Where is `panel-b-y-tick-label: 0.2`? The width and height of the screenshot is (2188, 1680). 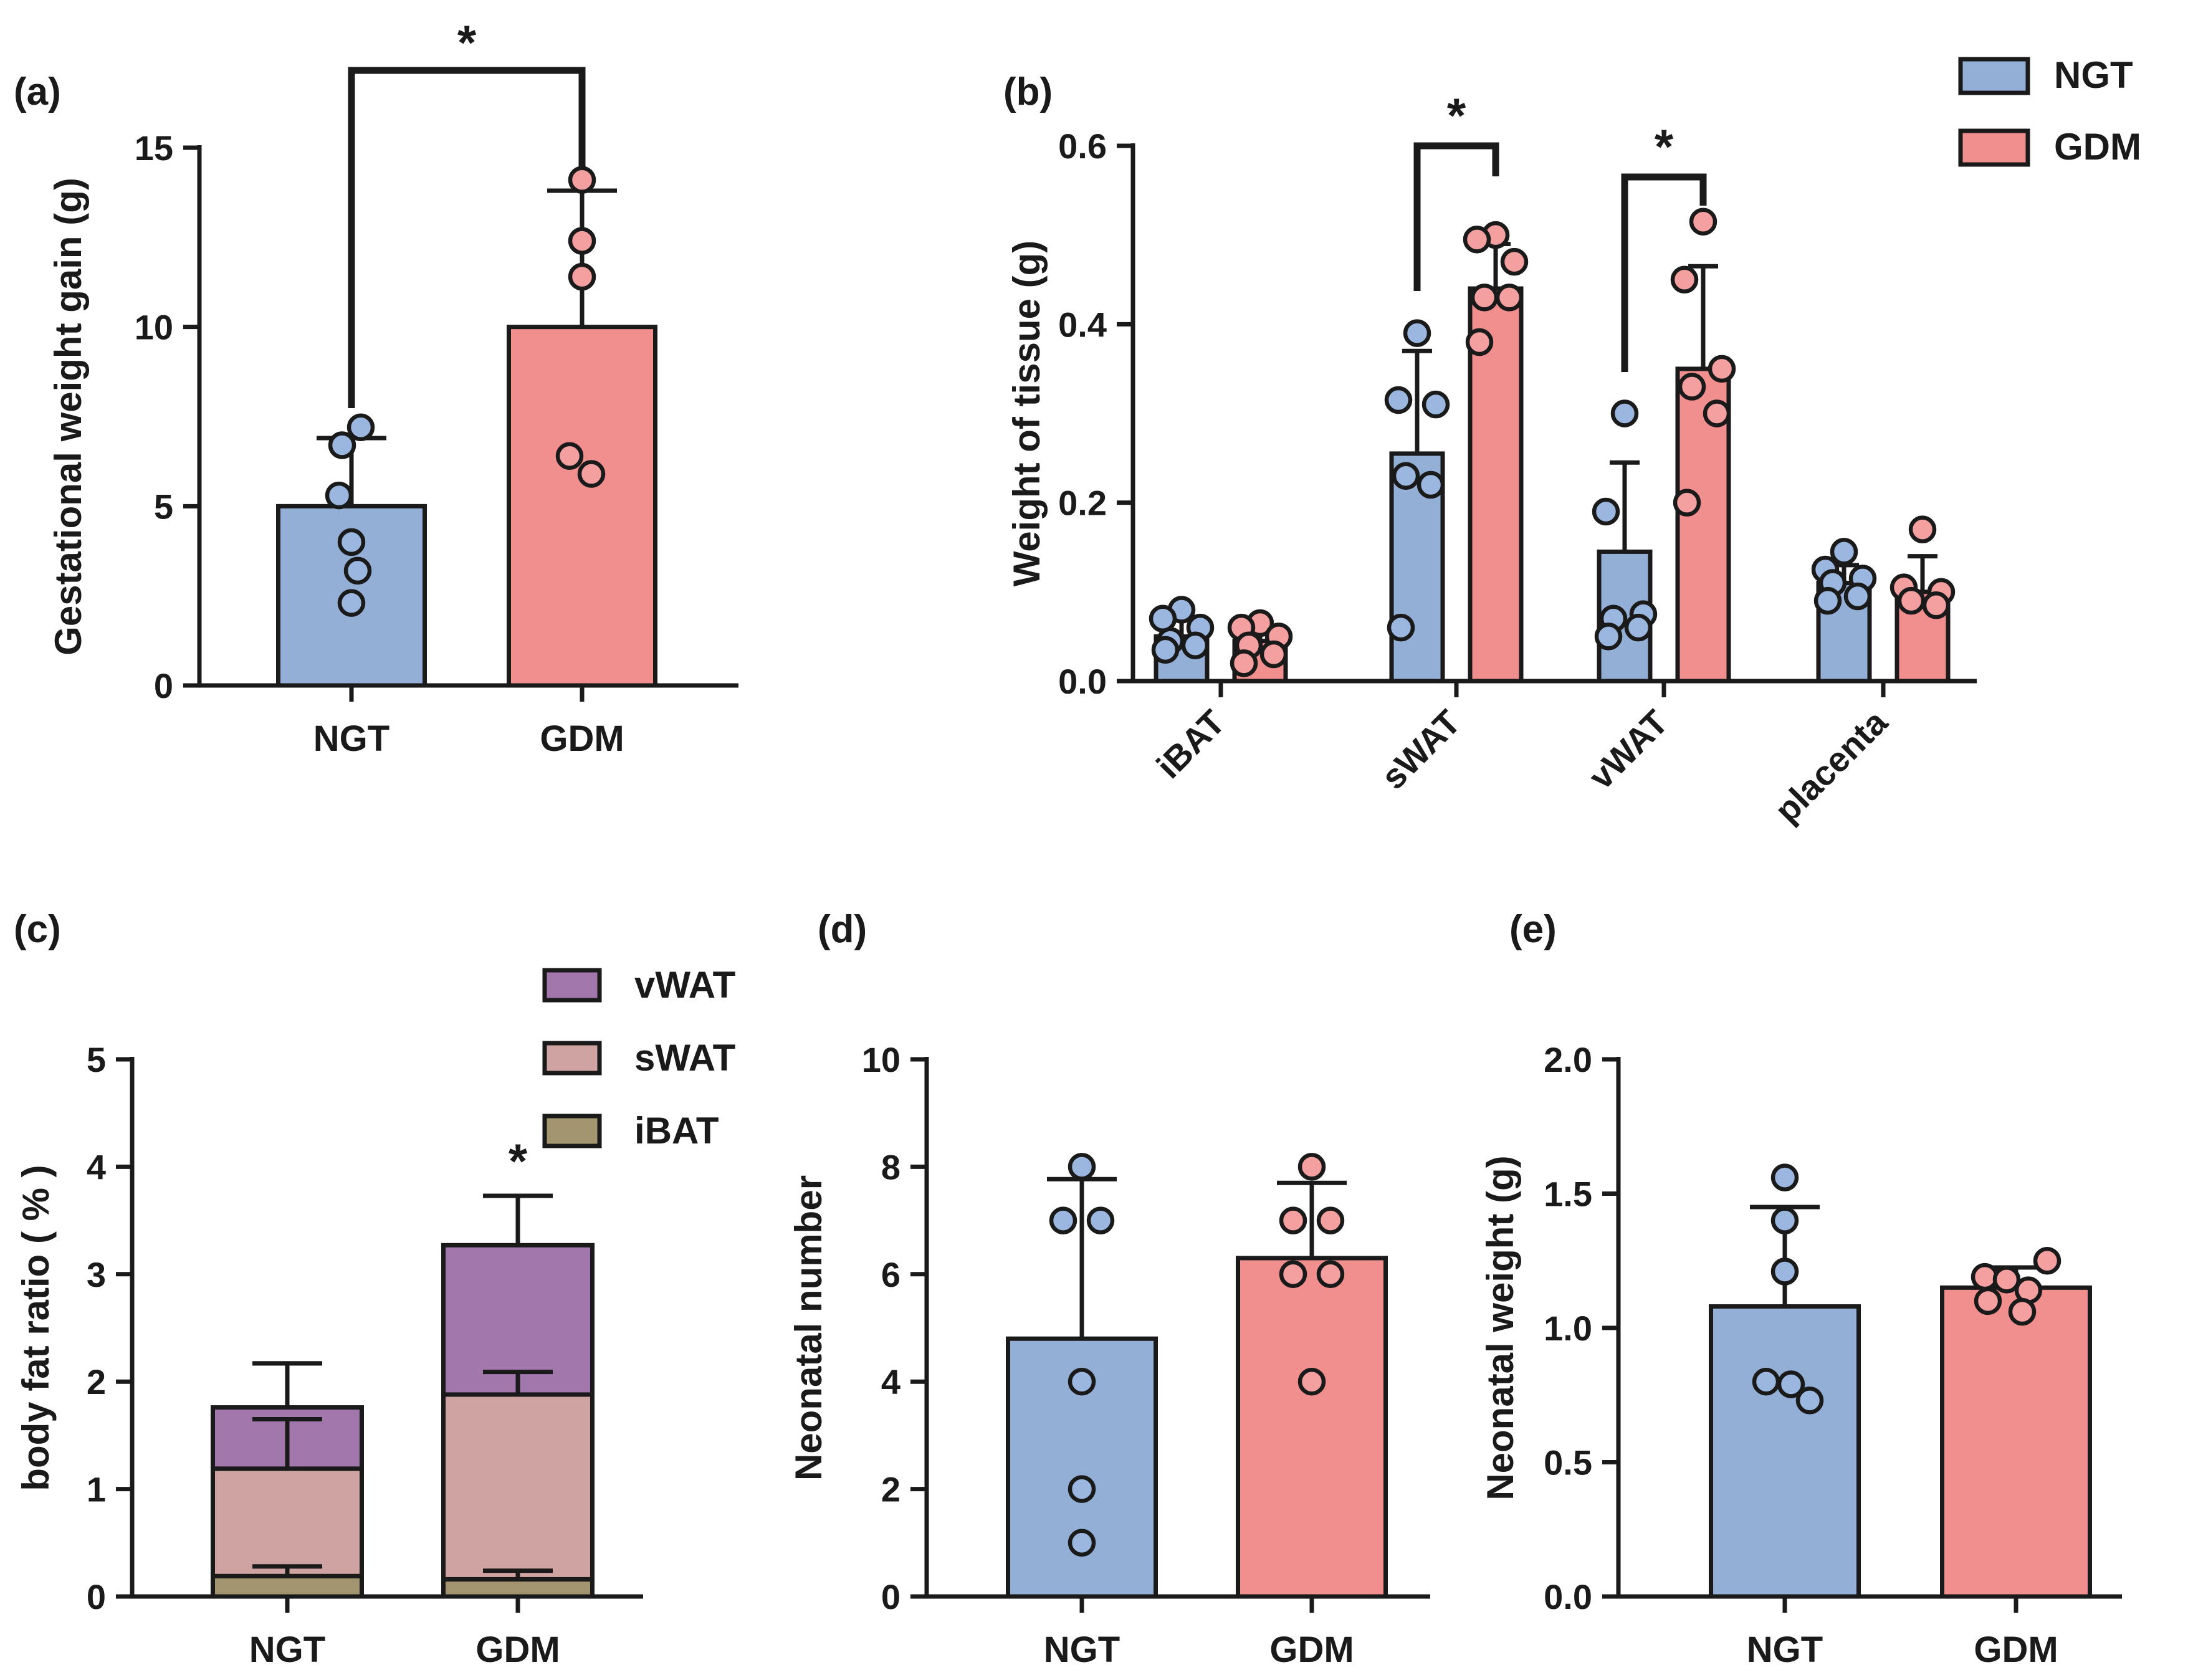 panel-b-y-tick-label: 0.2 is located at coordinates (1082, 503).